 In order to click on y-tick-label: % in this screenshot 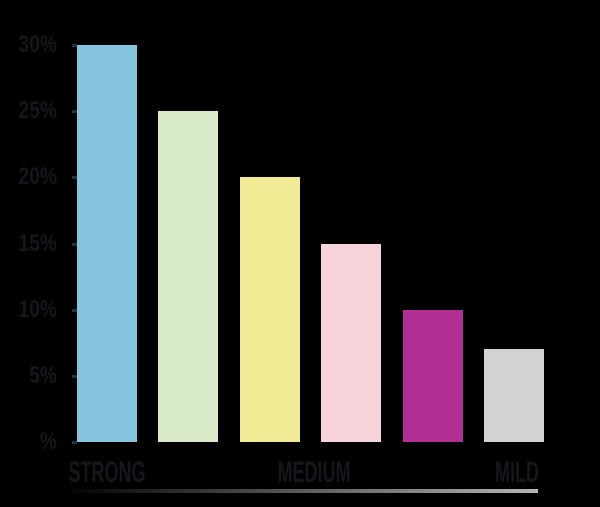, I will do `click(48, 441)`.